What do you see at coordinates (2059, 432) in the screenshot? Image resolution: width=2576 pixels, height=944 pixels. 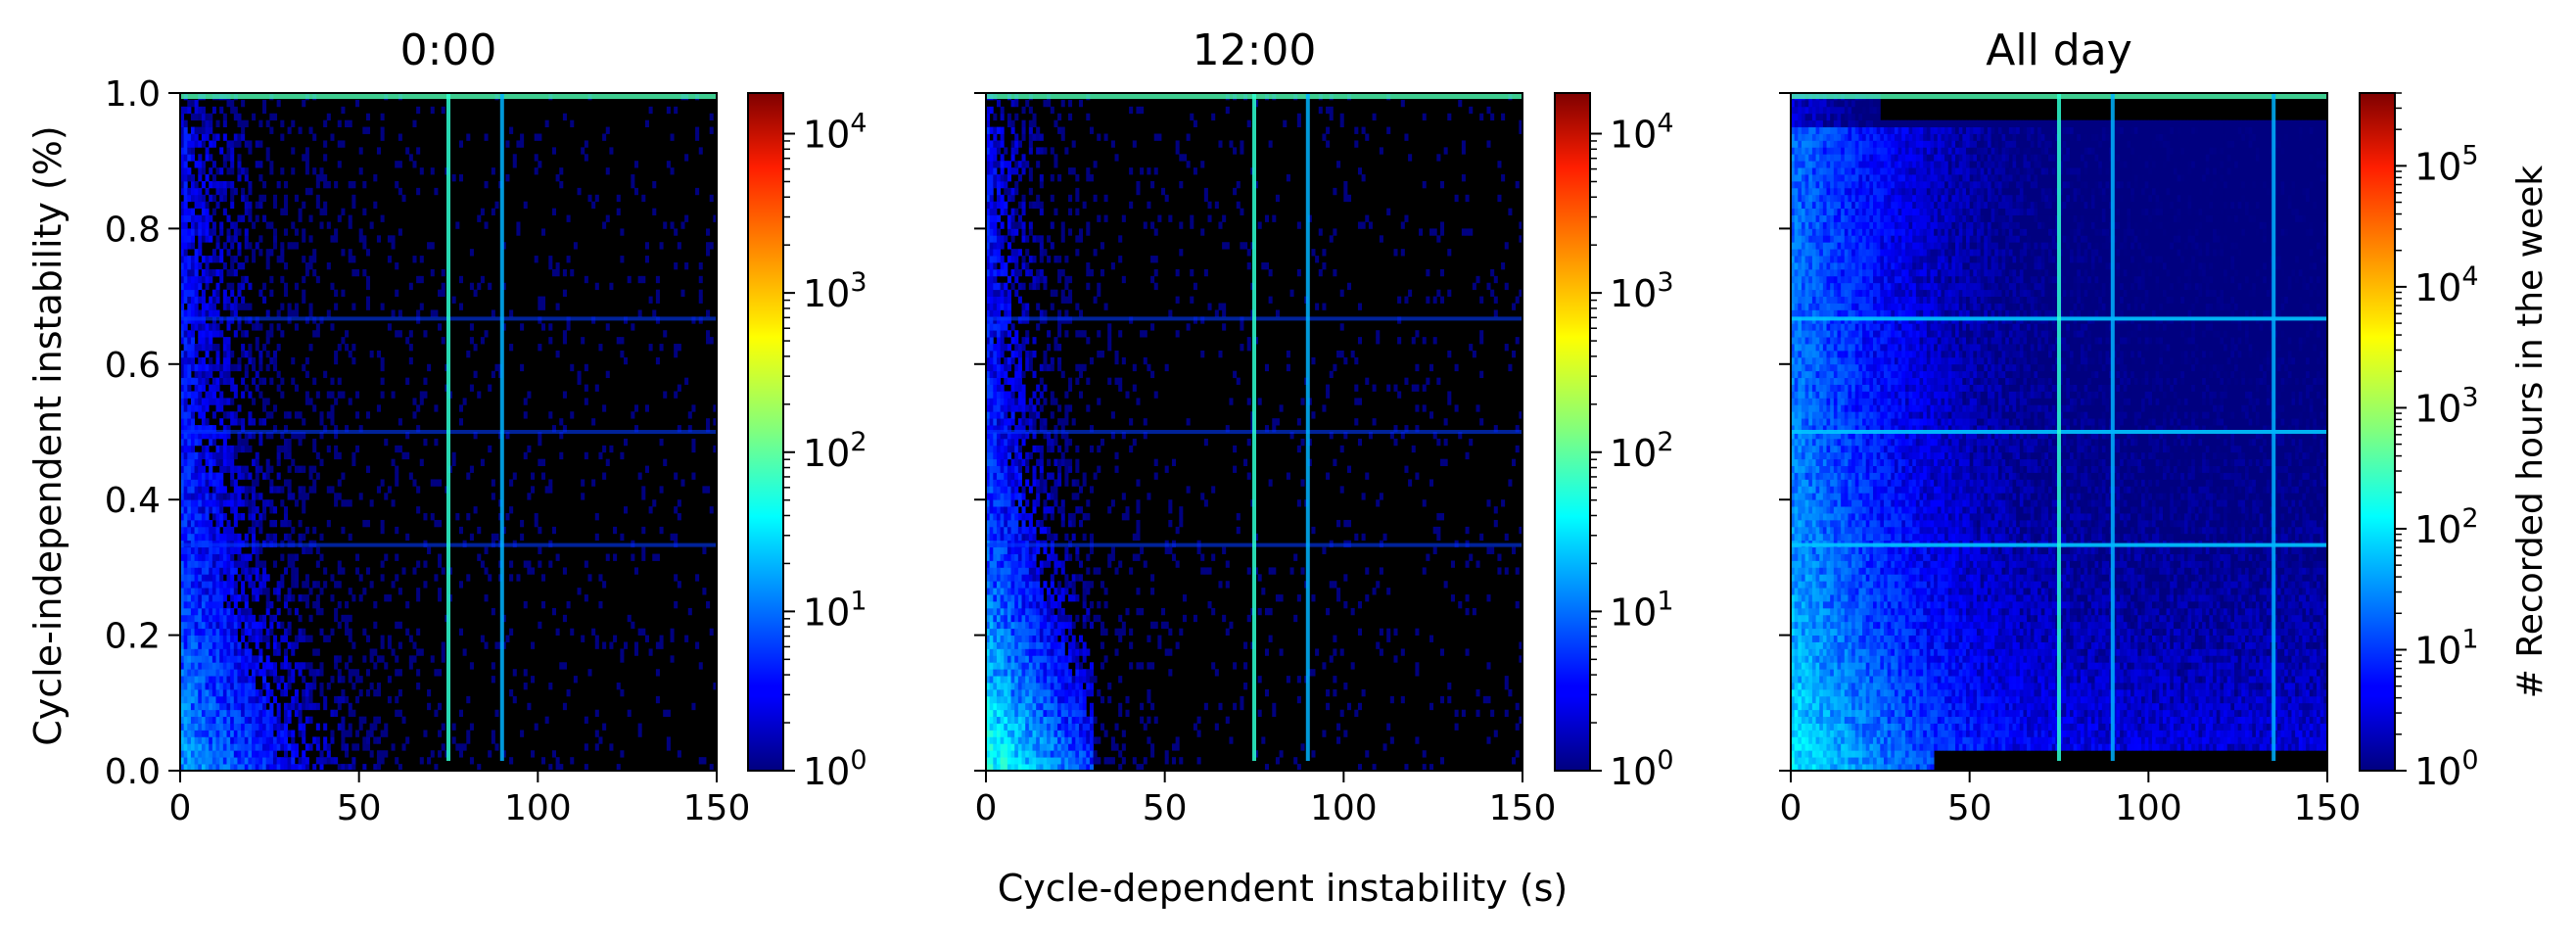 I see `heatmap-cells` at bounding box center [2059, 432].